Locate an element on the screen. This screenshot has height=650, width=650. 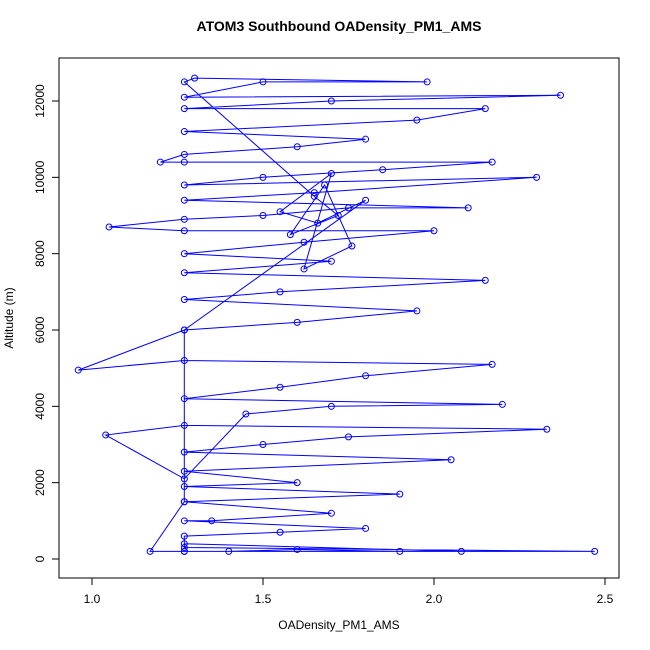
y-tick-label: 12000 is located at coordinates (40, 101).